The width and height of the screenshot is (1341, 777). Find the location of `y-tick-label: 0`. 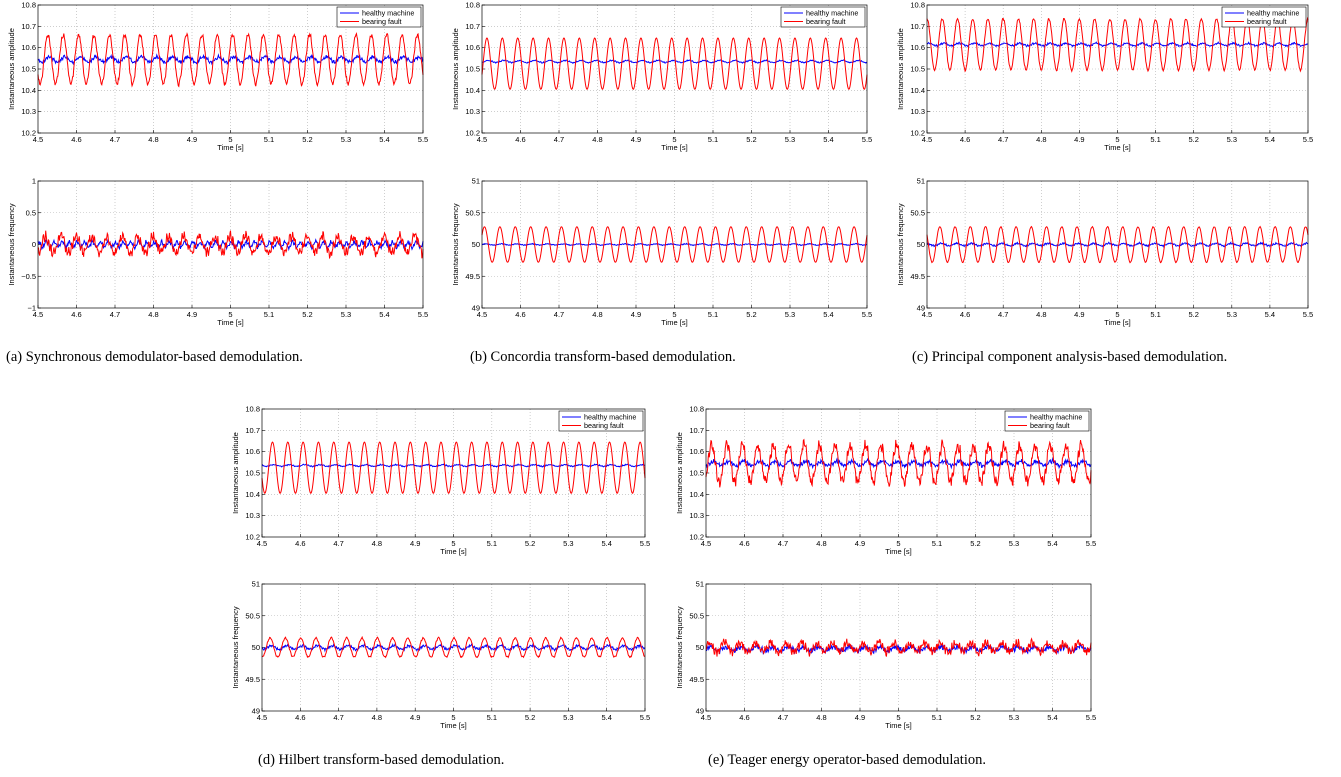

y-tick-label: 0 is located at coordinates (34, 244).